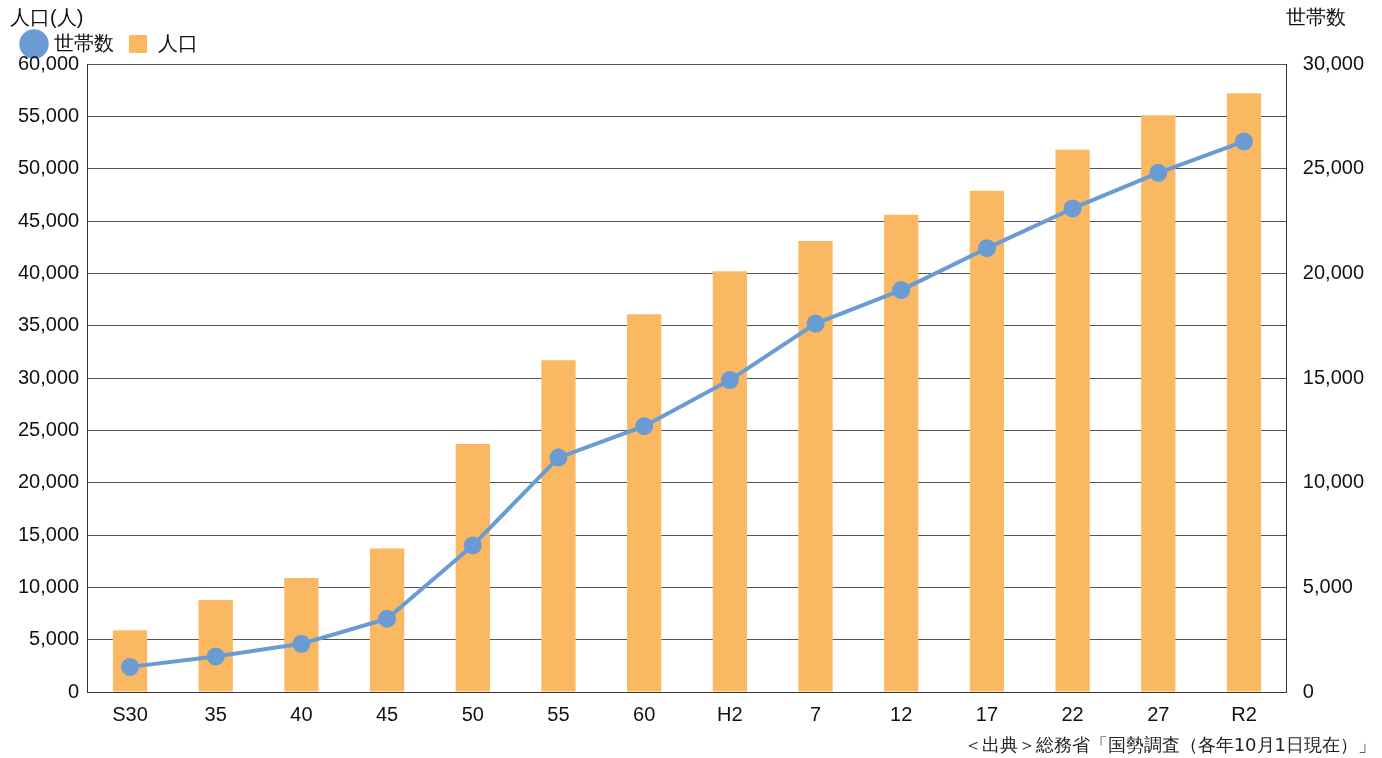 This screenshot has height=758, width=1382. I want to click on legend-label: 人口, so click(178, 42).